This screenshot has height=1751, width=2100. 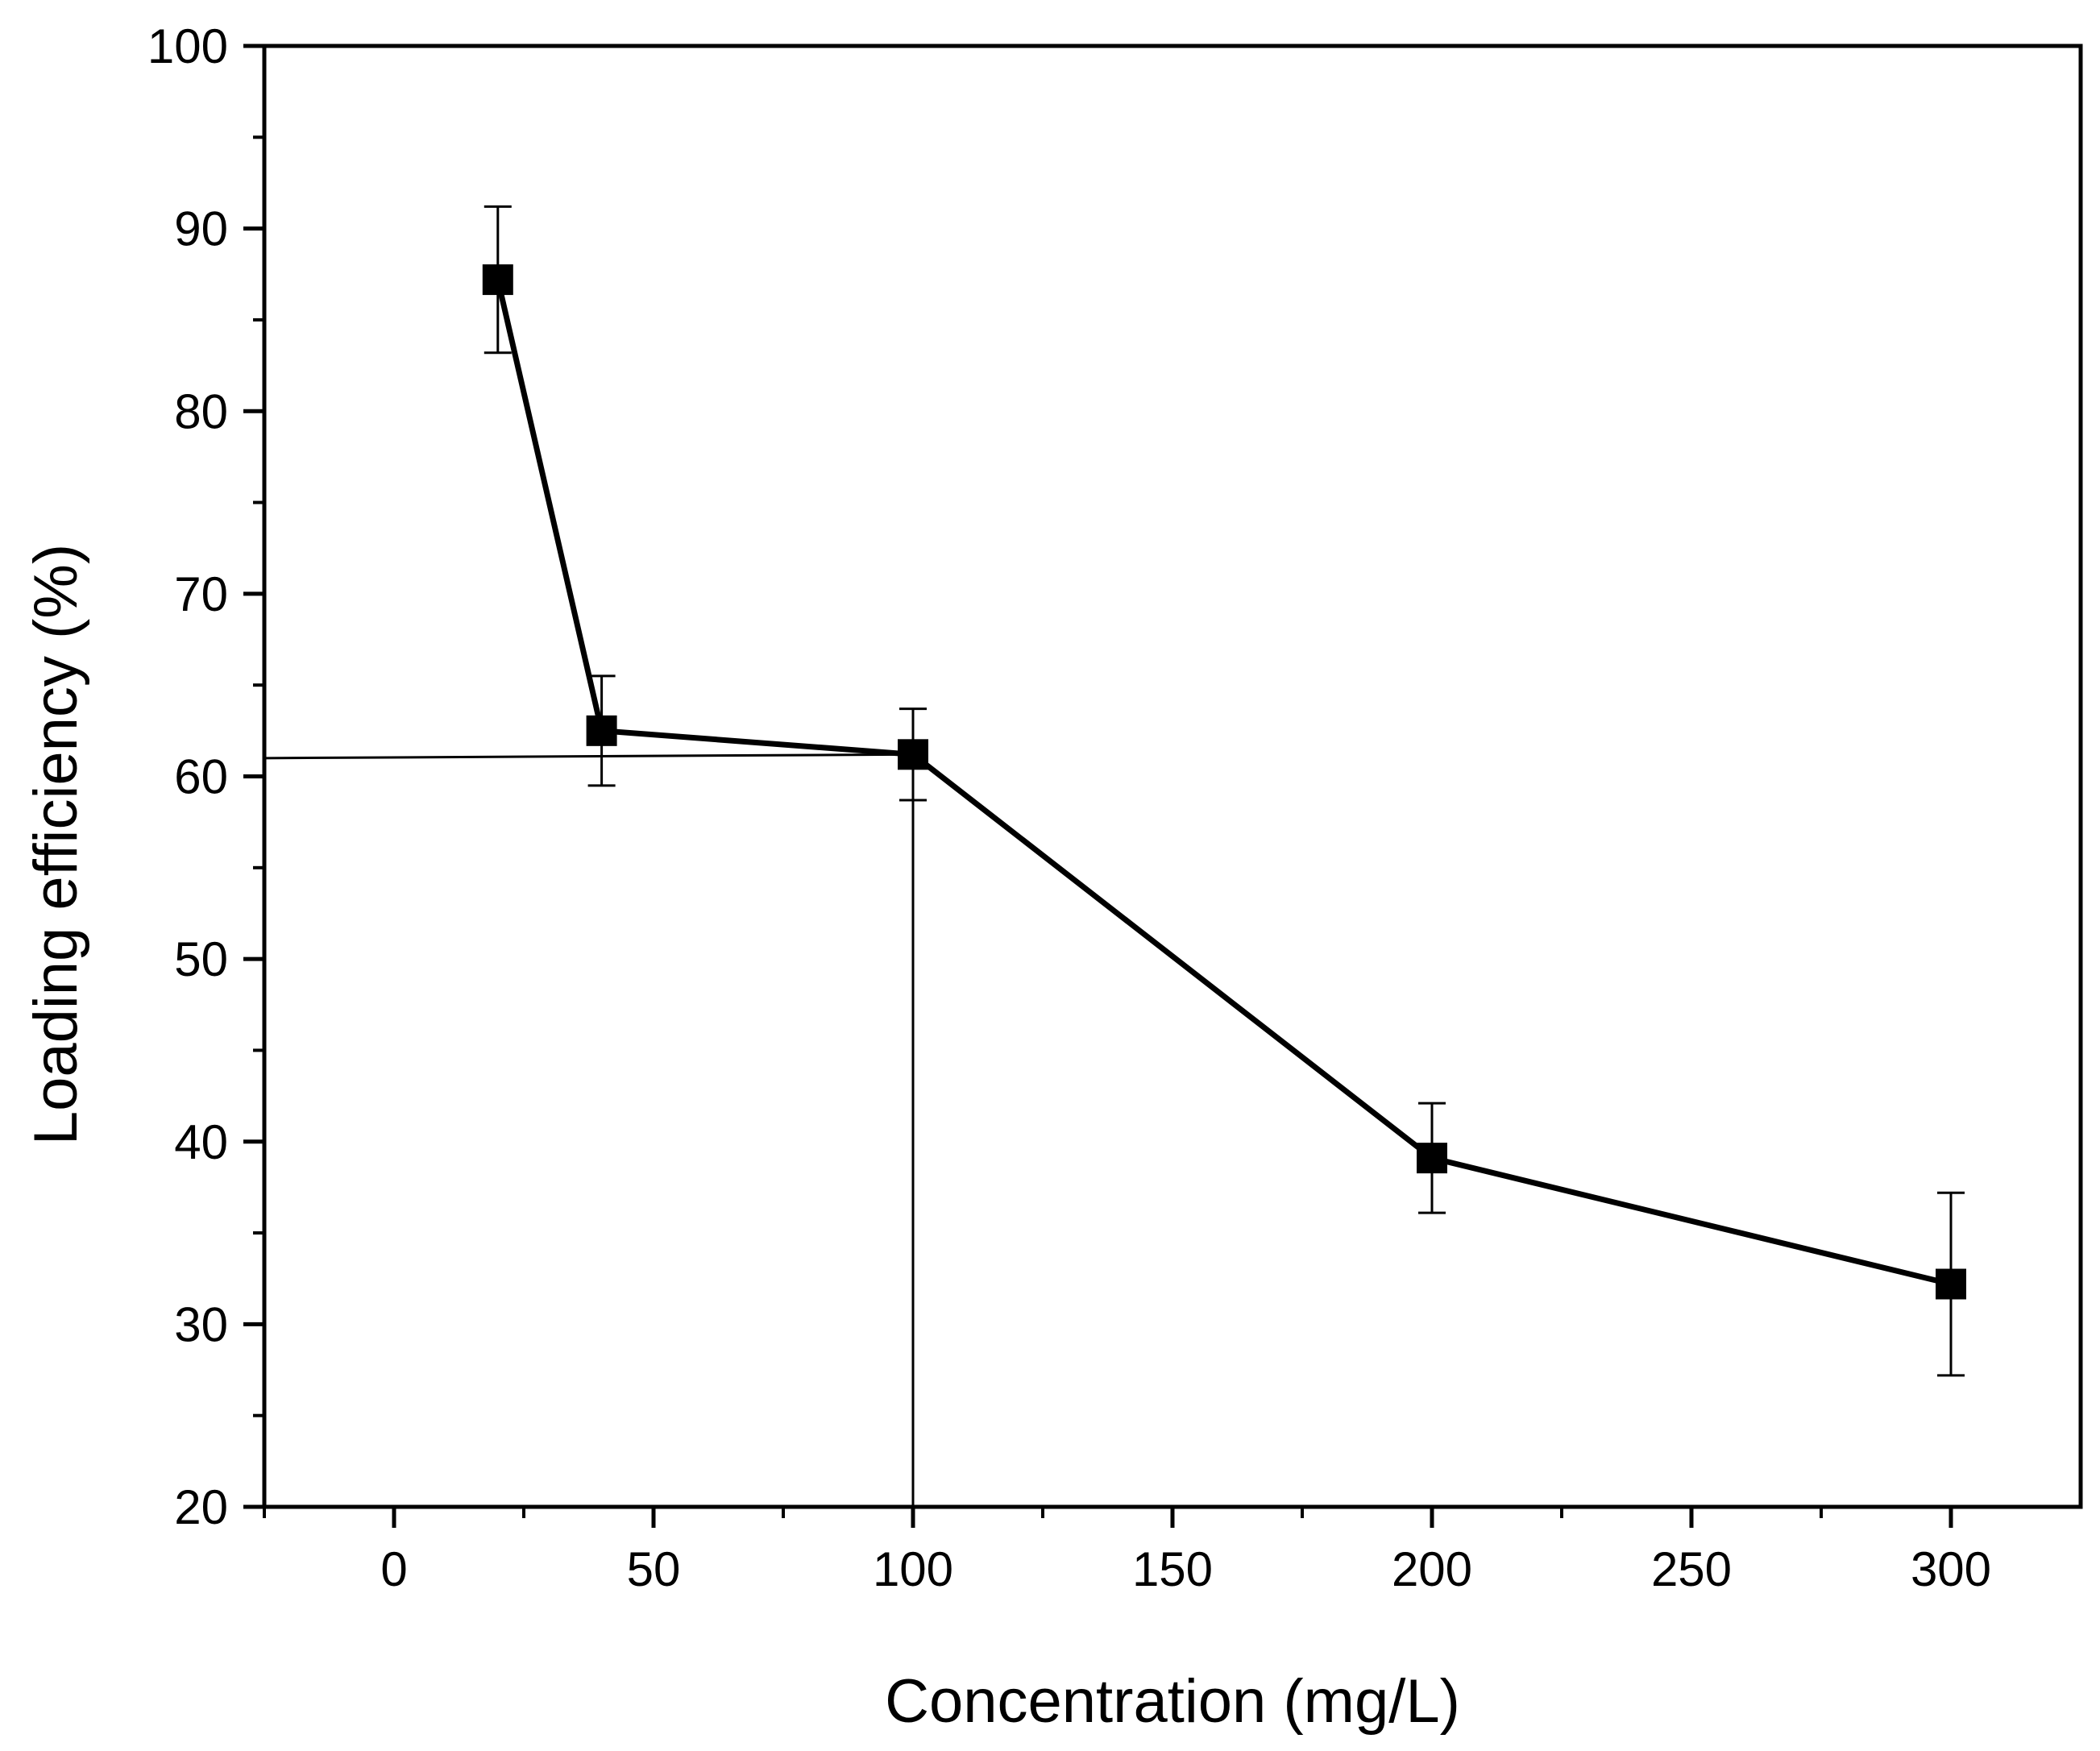 I want to click on y-tick-label: 90, so click(x=201, y=229).